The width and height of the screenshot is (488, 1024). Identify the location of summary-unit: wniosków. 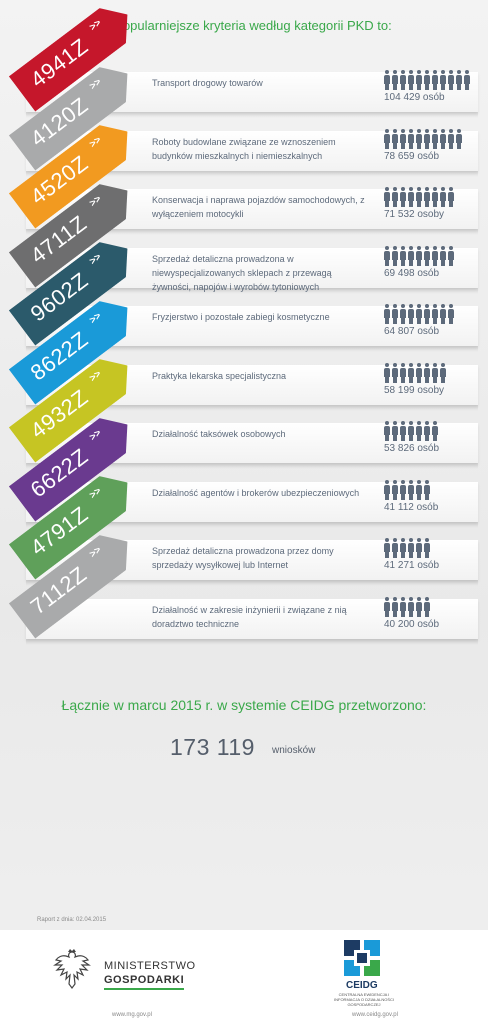
(294, 750).